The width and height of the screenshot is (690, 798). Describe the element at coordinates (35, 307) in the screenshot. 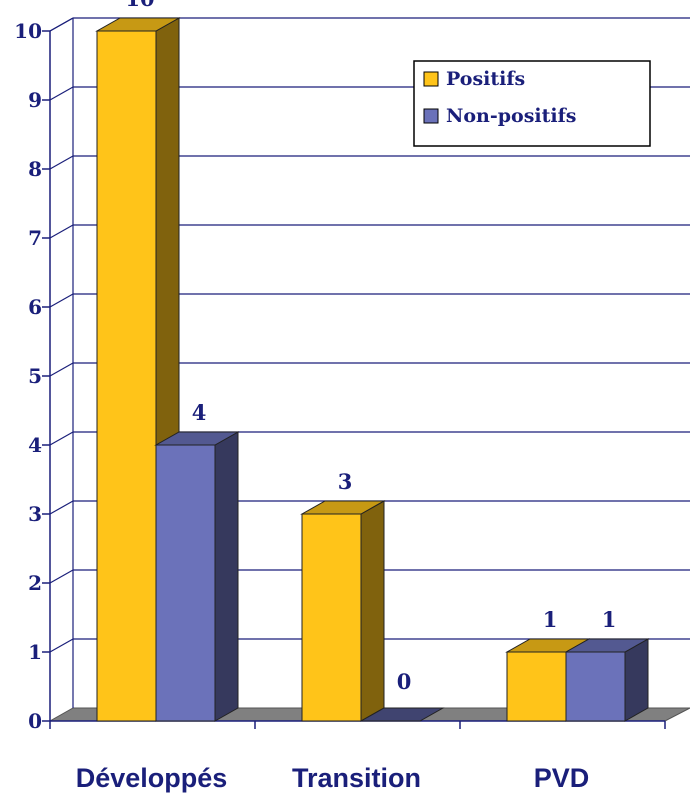

I see `y-tick-label: 6` at that location.